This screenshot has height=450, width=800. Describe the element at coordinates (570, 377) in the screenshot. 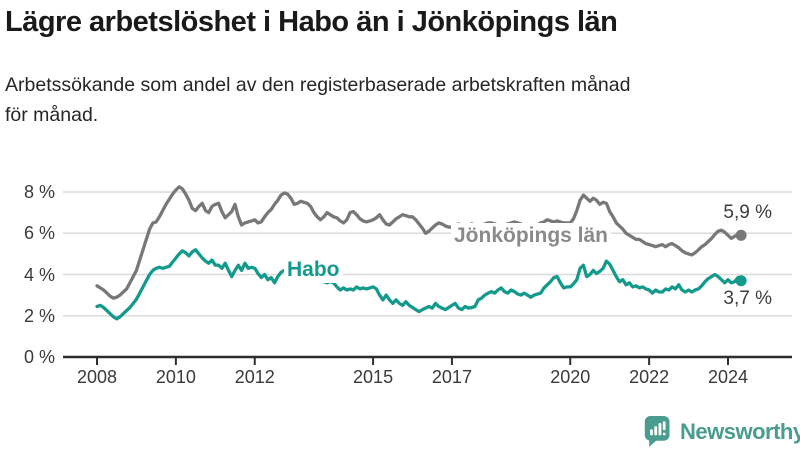

I see `x-tick-label: 2020` at that location.